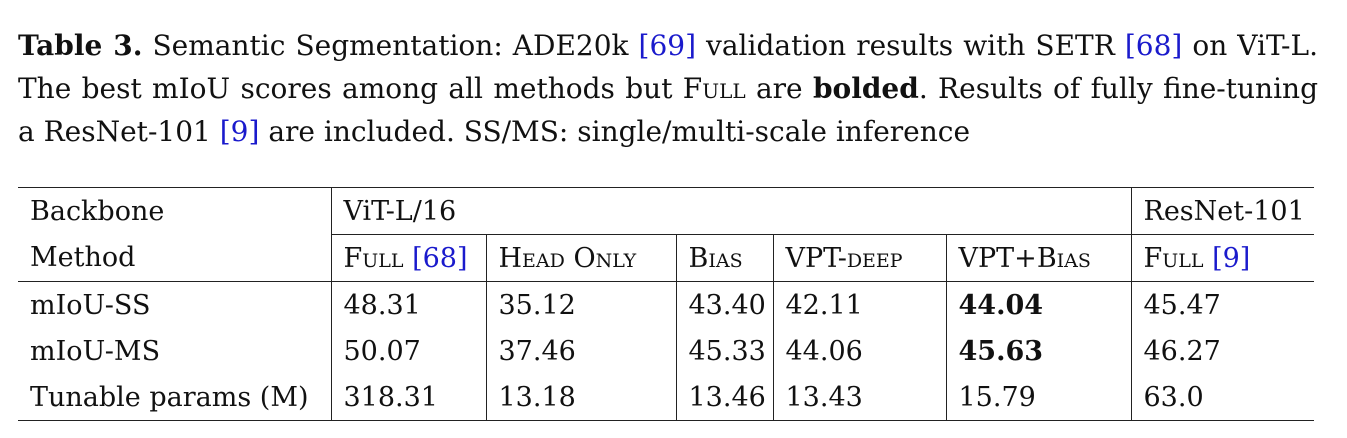 Image resolution: width=1347 pixels, height=438 pixels. What do you see at coordinates (865, 88) in the screenshot?
I see `caption-bolded-word: bolded` at bounding box center [865, 88].